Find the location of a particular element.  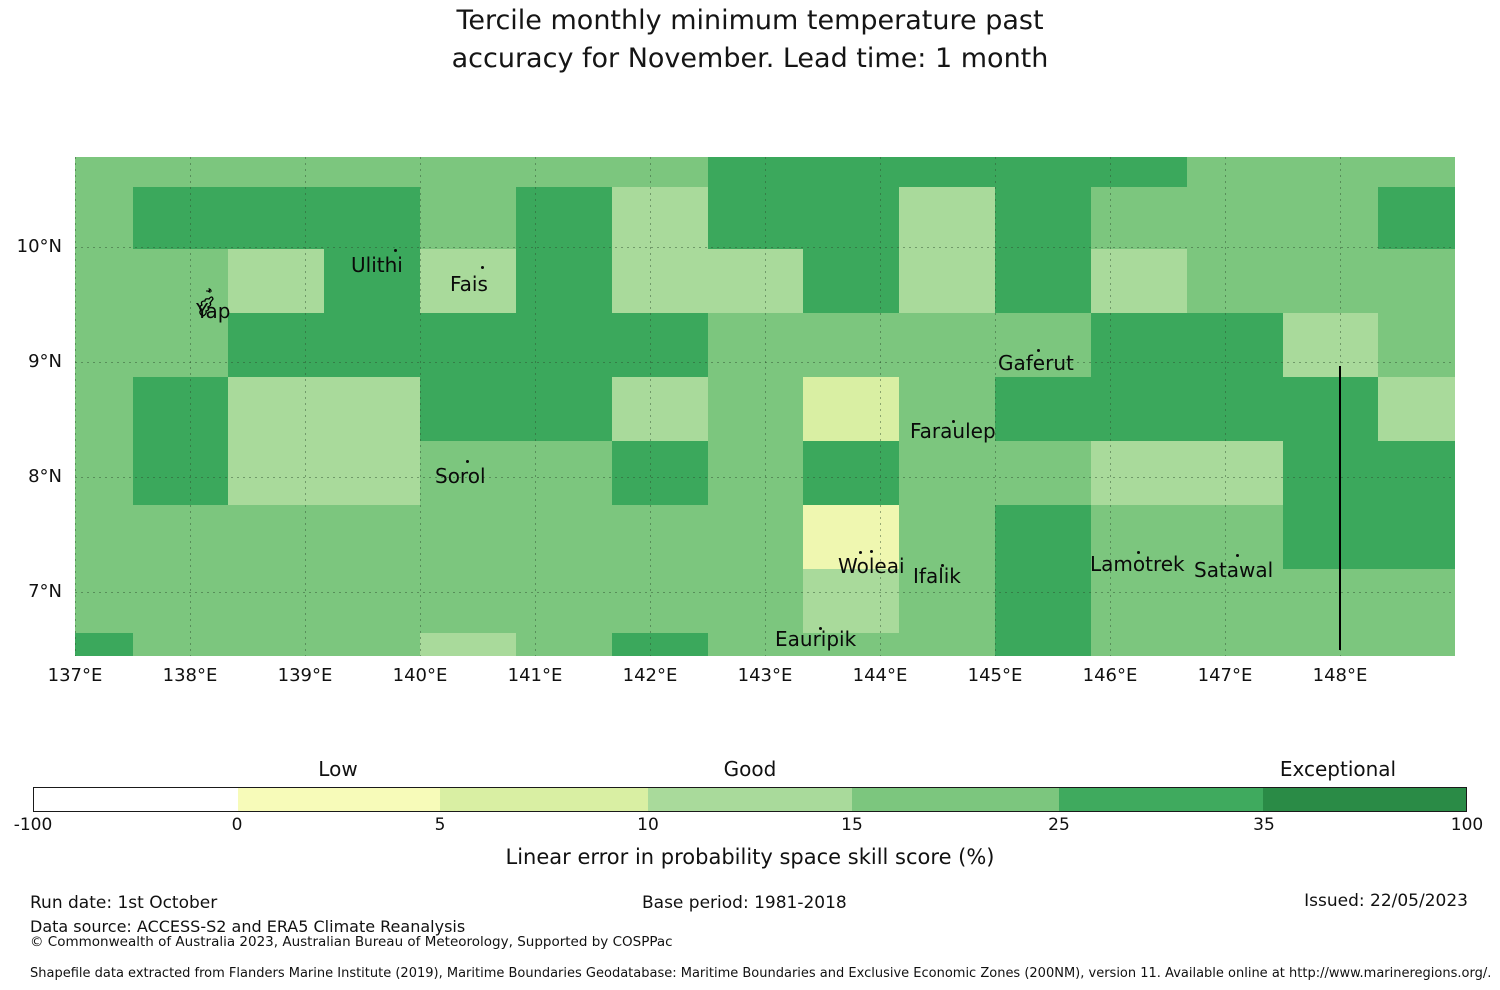

y-axis-tick-label: 9°N is located at coordinates (45, 361).